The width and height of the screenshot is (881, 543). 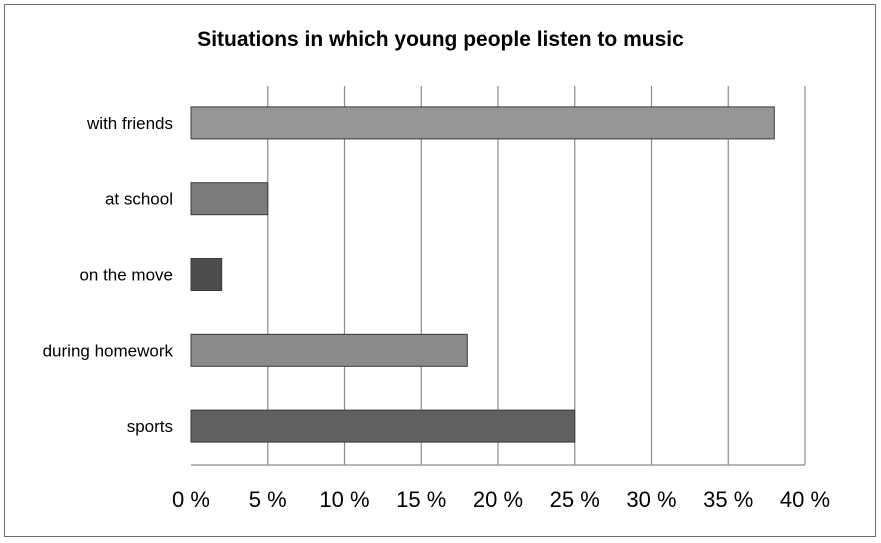 I want to click on category-label: at school, so click(x=139, y=199).